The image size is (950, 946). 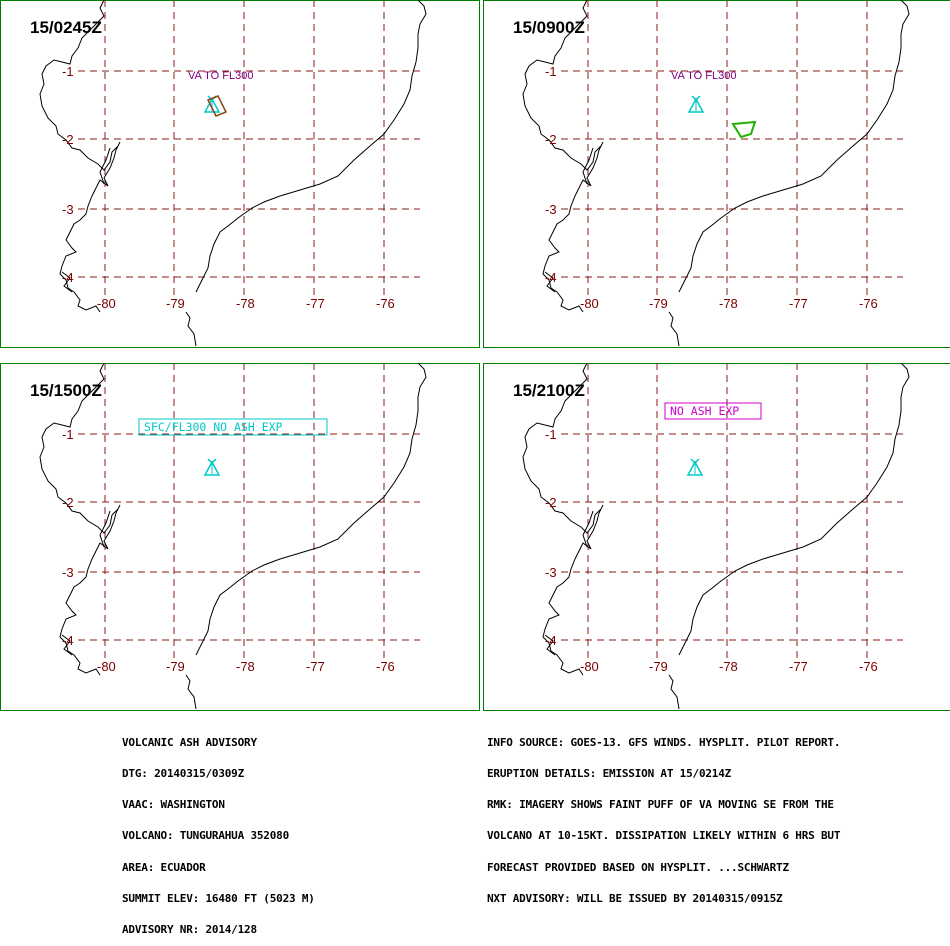 I want to click on advisory-line: SUMMIT ELEV: 16480 FT (5023 M), so click(x=218, y=899).